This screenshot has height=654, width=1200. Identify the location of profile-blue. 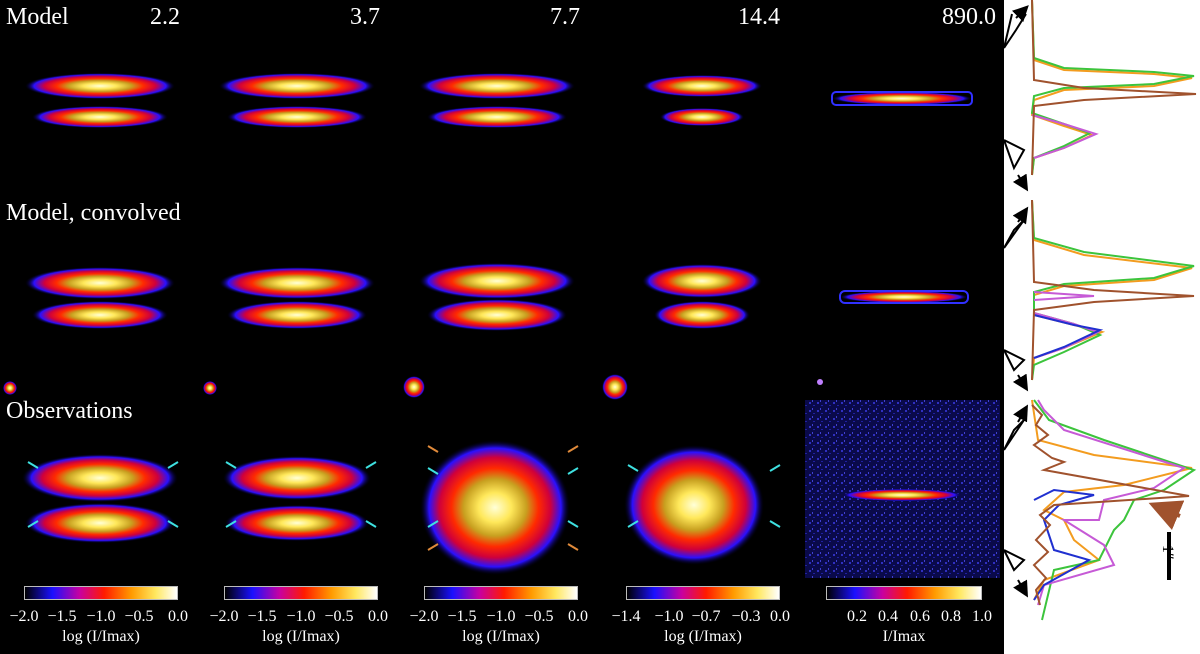
(1068, 336).